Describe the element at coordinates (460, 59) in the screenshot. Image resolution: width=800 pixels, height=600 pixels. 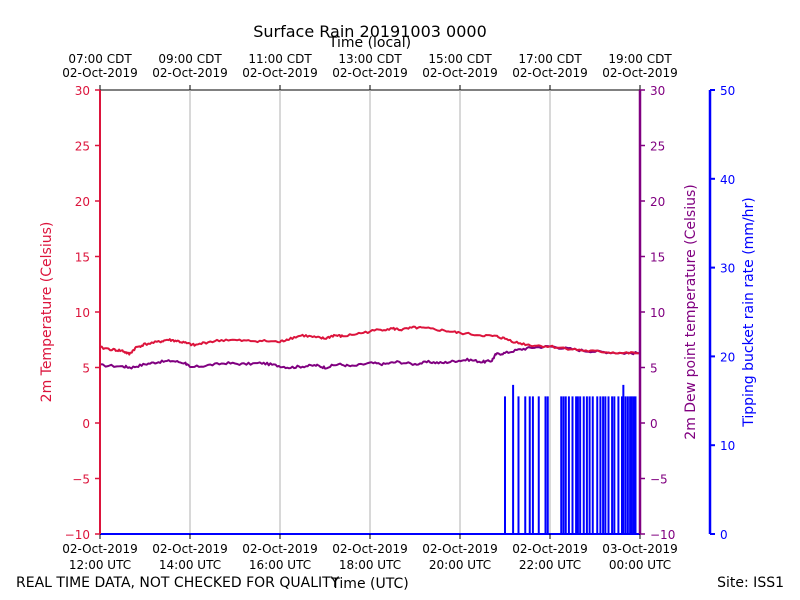
I see `top-tick-label-time: 15:00 CDT` at that location.